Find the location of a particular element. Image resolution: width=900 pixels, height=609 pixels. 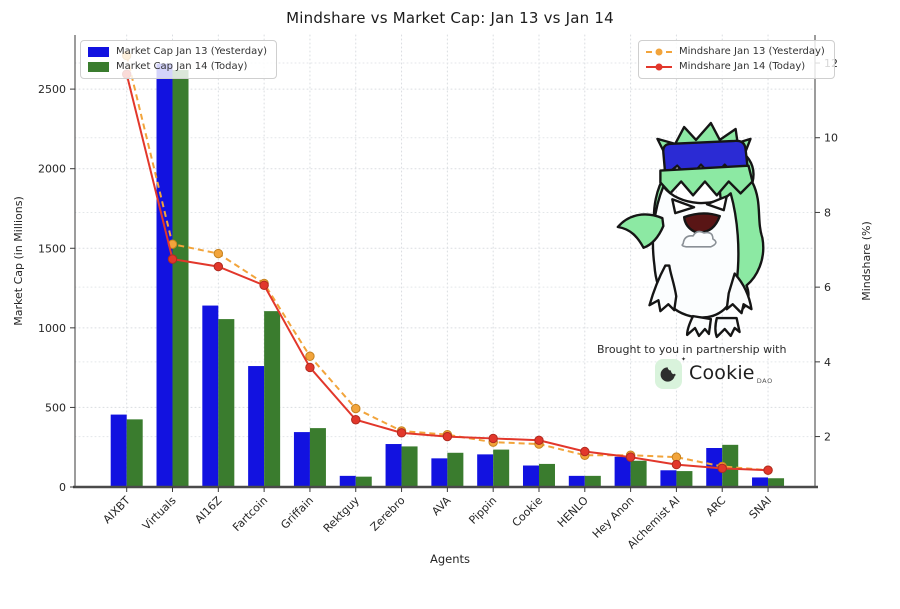

mascot-hand-right is located at coordinates (739, 293).